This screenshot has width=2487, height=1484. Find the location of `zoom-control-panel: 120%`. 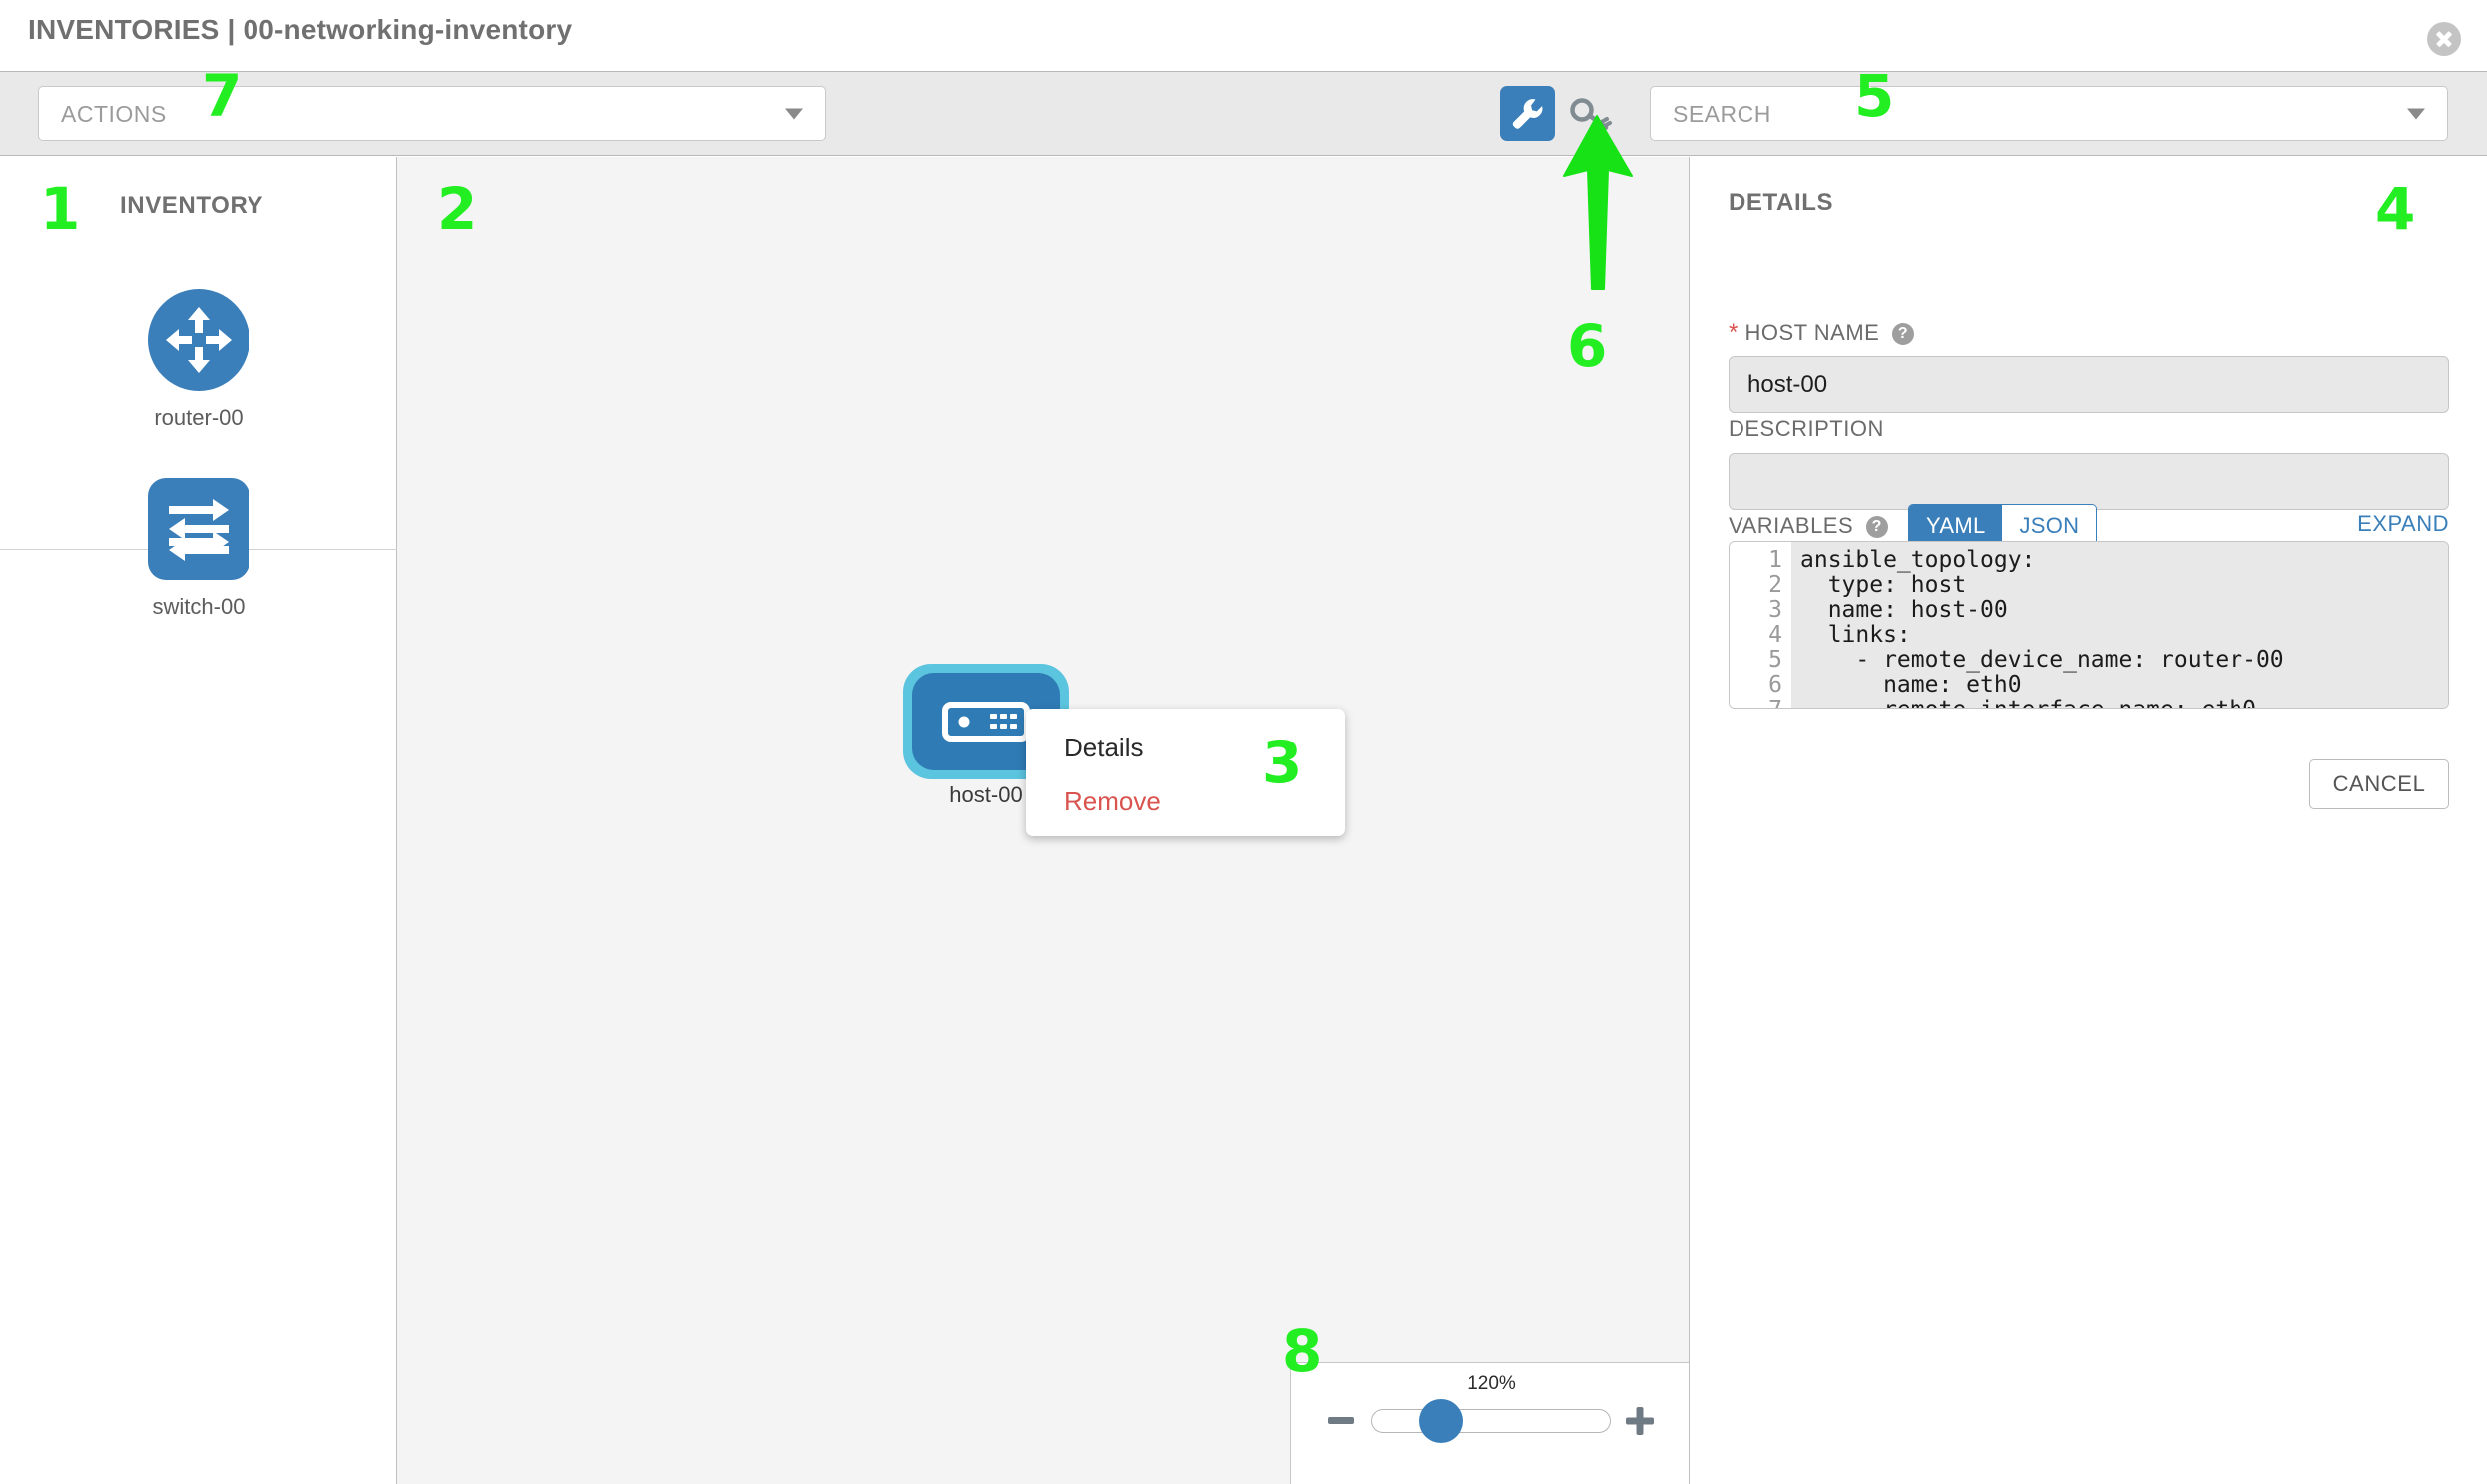

zoom-control-panel: 120% is located at coordinates (1489, 1423).